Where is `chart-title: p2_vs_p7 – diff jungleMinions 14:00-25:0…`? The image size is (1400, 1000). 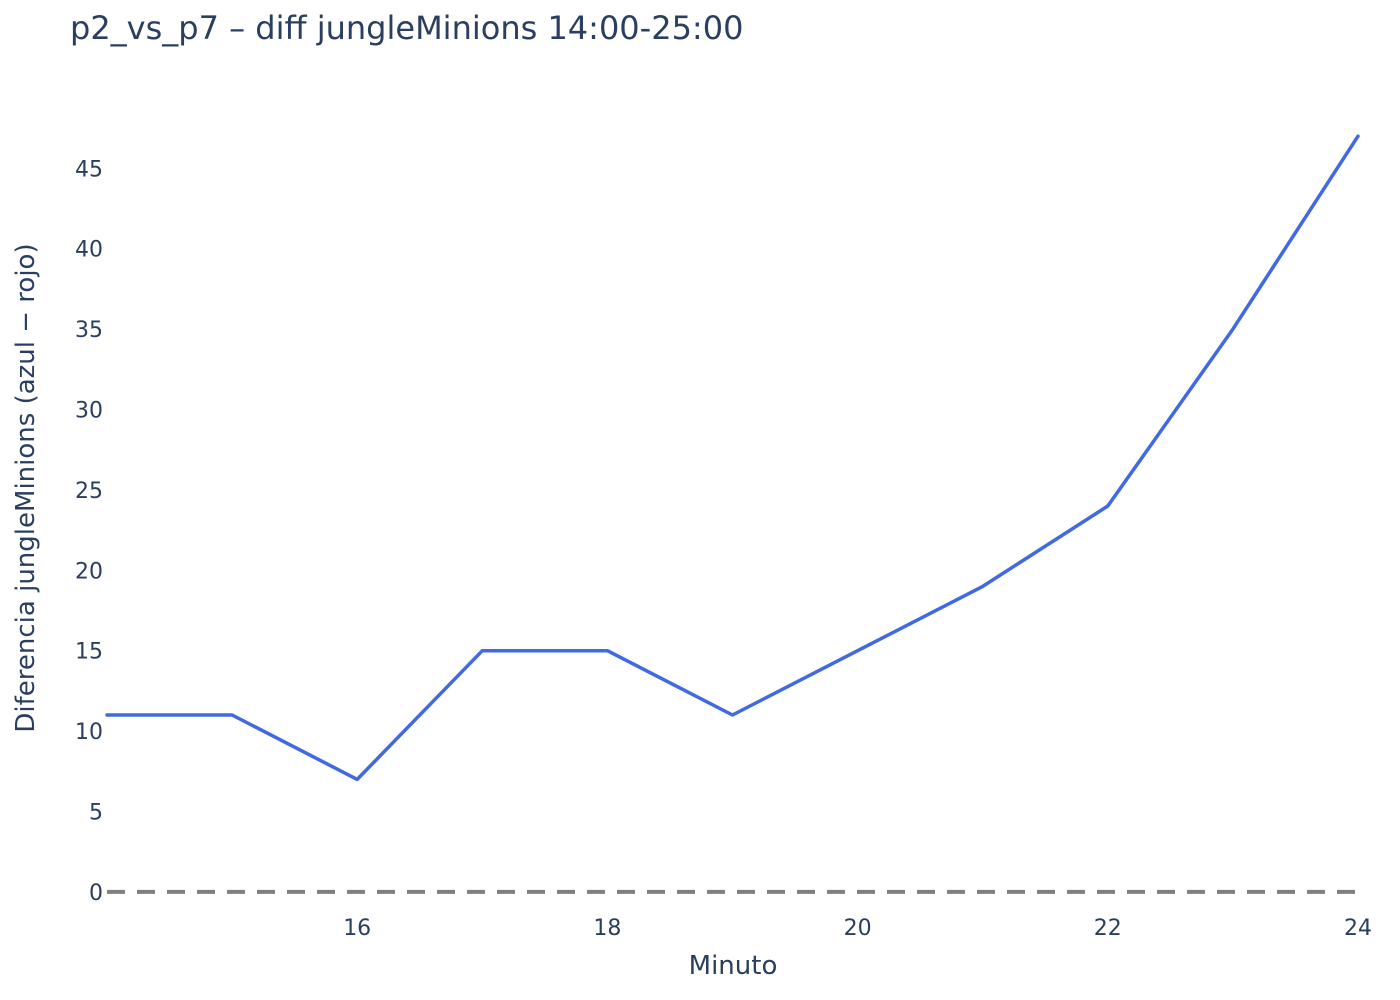
chart-title: p2_vs_p7 – diff jungleMinions 14:00-25:0… is located at coordinates (406, 28).